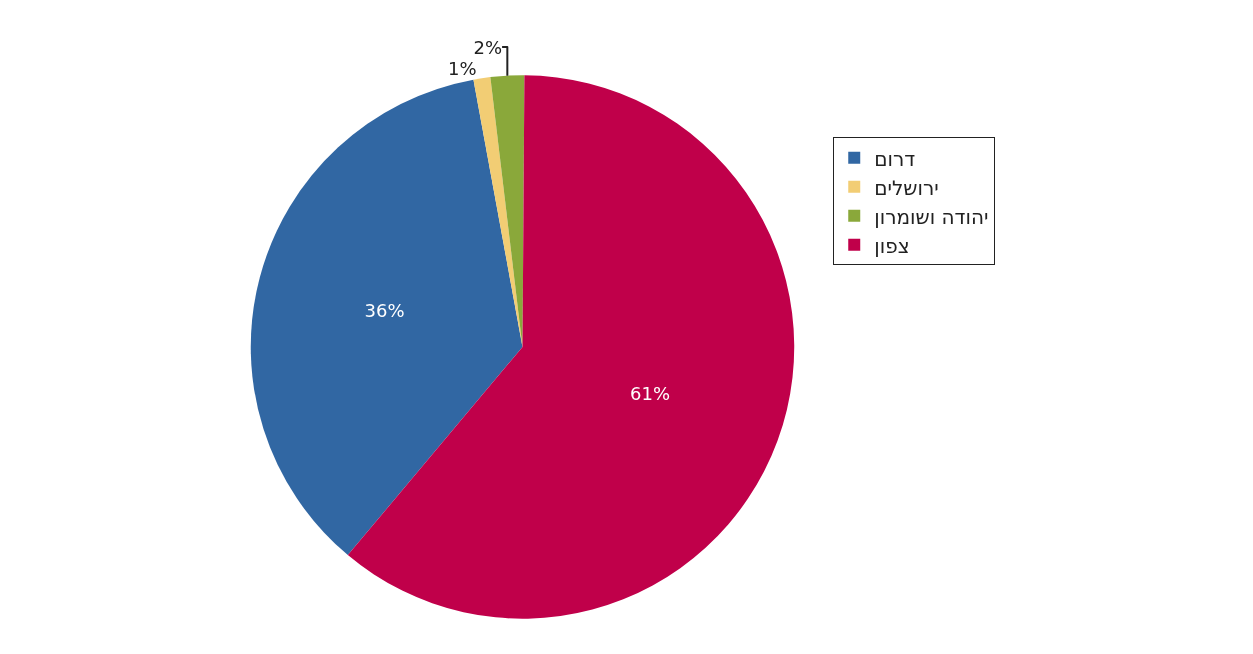  I want to click on legend-label: צפון, so click(892, 245).